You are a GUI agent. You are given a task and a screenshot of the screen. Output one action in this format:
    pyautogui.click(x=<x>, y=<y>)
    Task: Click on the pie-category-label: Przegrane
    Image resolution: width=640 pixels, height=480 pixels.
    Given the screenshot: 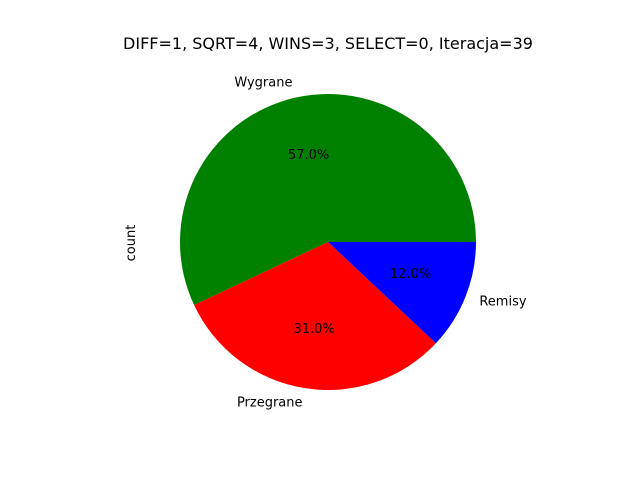 What is the action you would take?
    pyautogui.click(x=270, y=402)
    